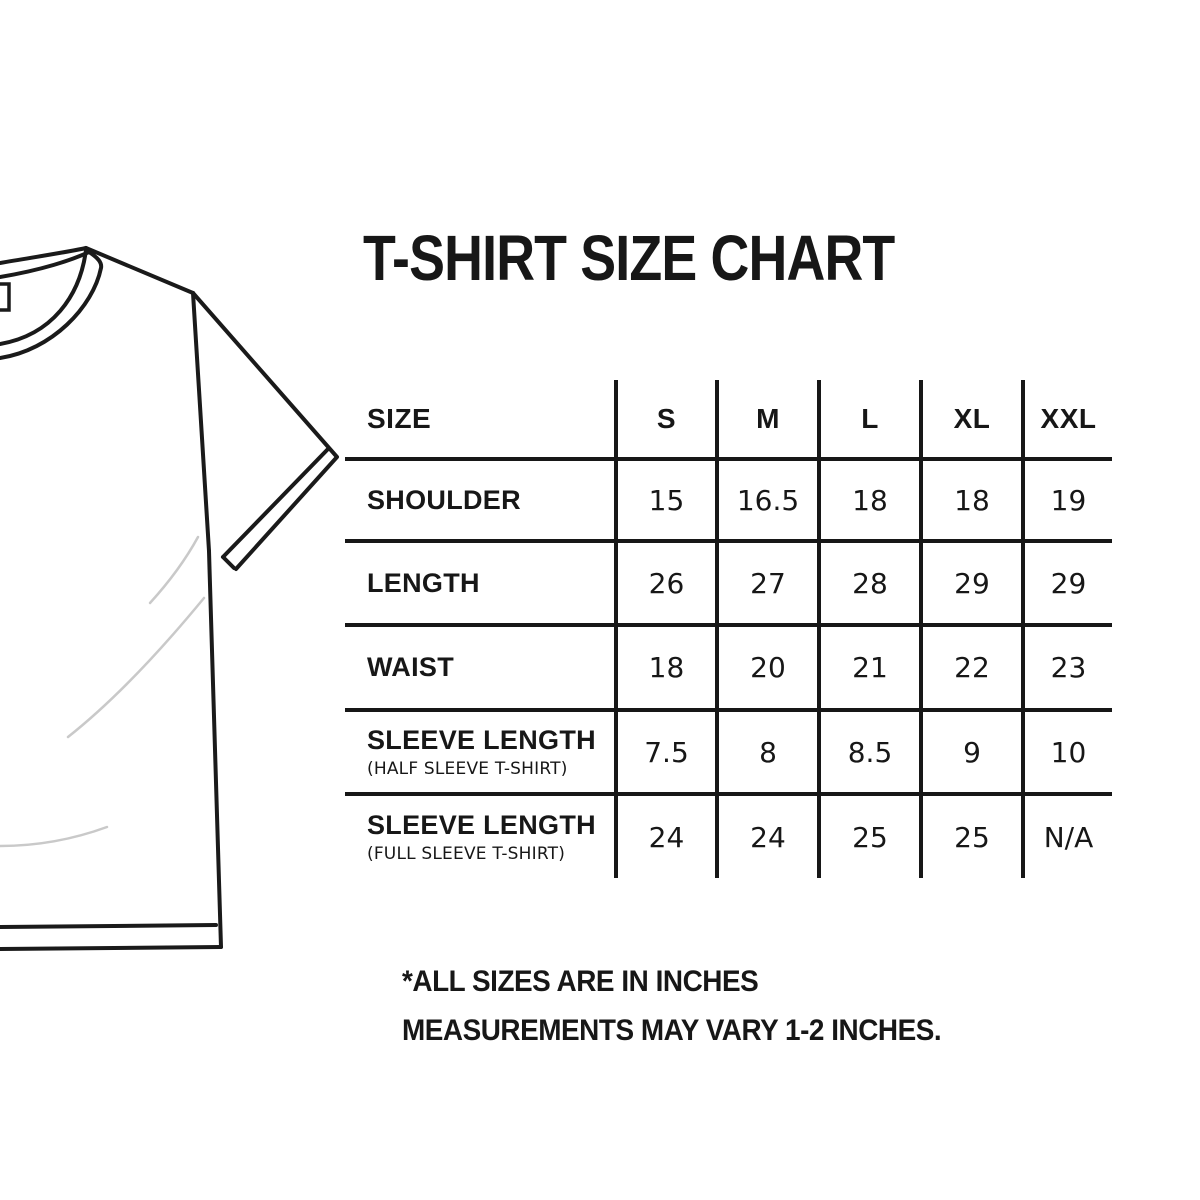 This screenshot has height=1200, width=1200. What do you see at coordinates (664, 420) in the screenshot?
I see `column-header-s: S` at bounding box center [664, 420].